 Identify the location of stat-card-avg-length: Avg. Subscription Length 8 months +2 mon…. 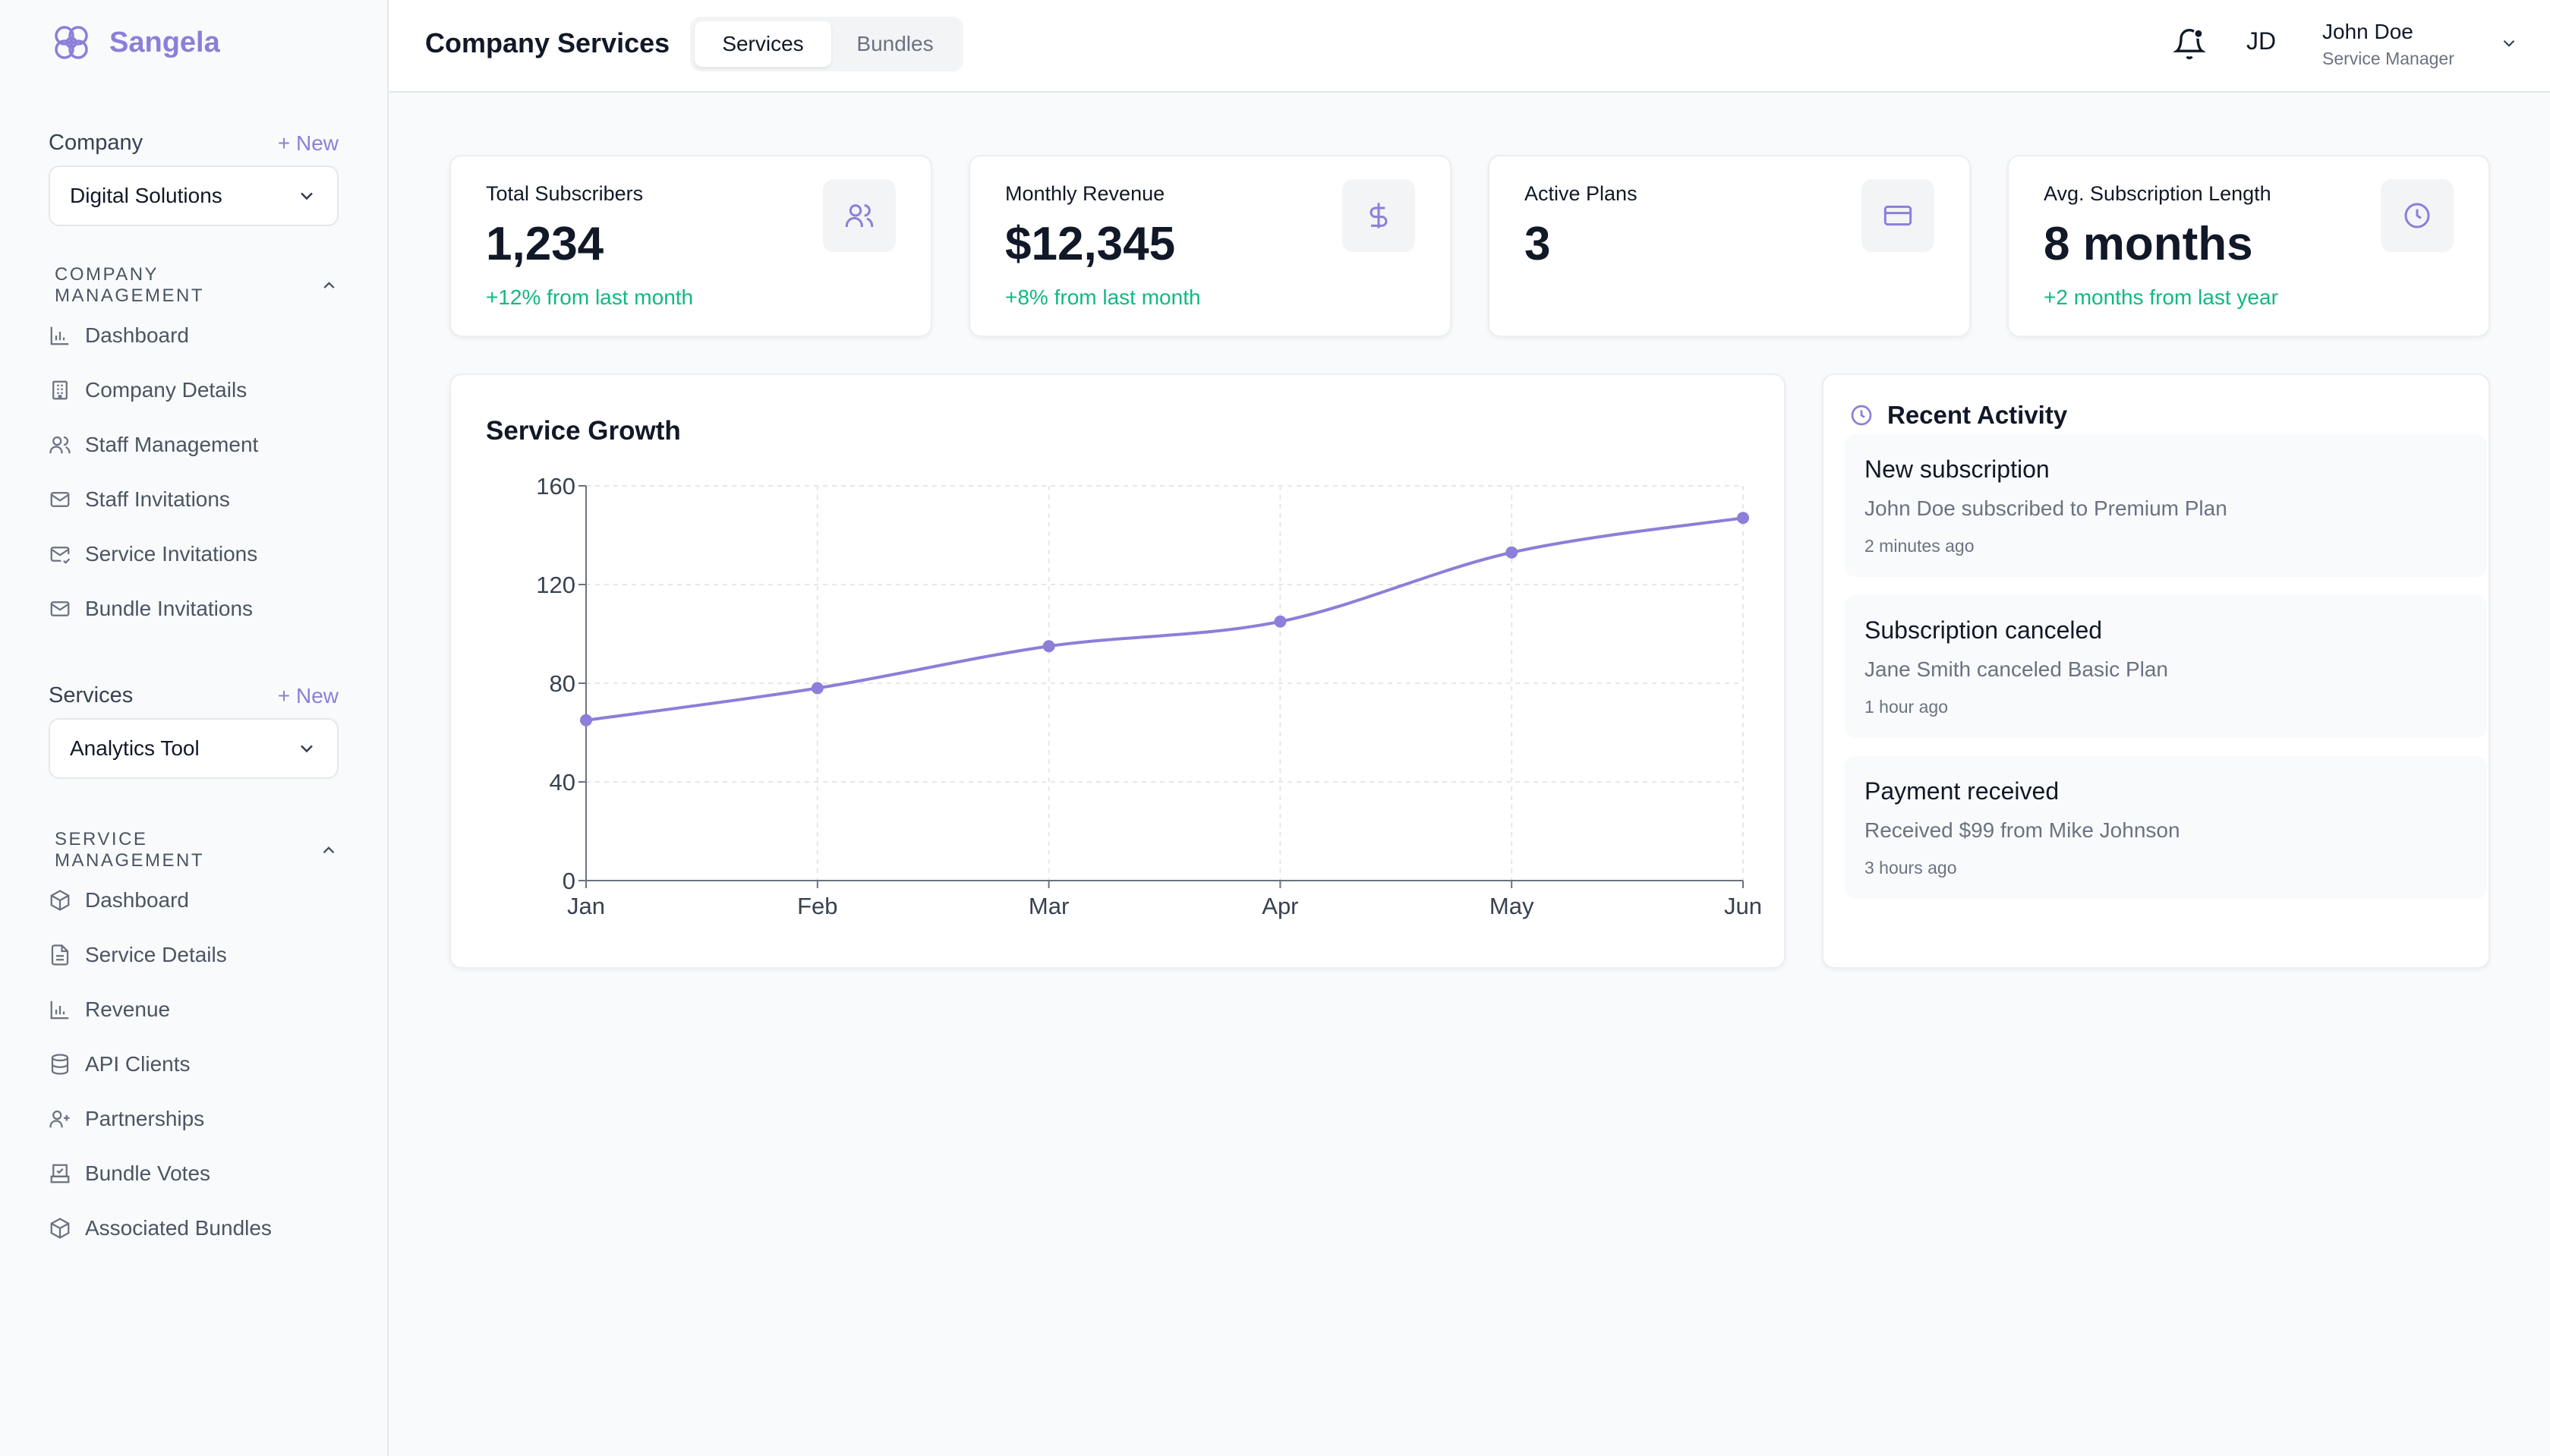
(2248, 246).